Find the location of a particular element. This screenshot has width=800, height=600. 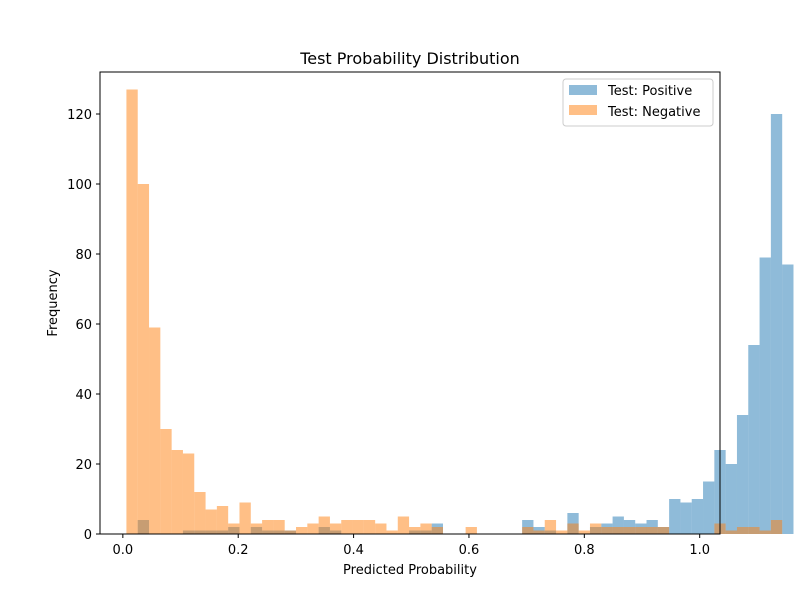

y-tick-label: 60 is located at coordinates (83, 325).